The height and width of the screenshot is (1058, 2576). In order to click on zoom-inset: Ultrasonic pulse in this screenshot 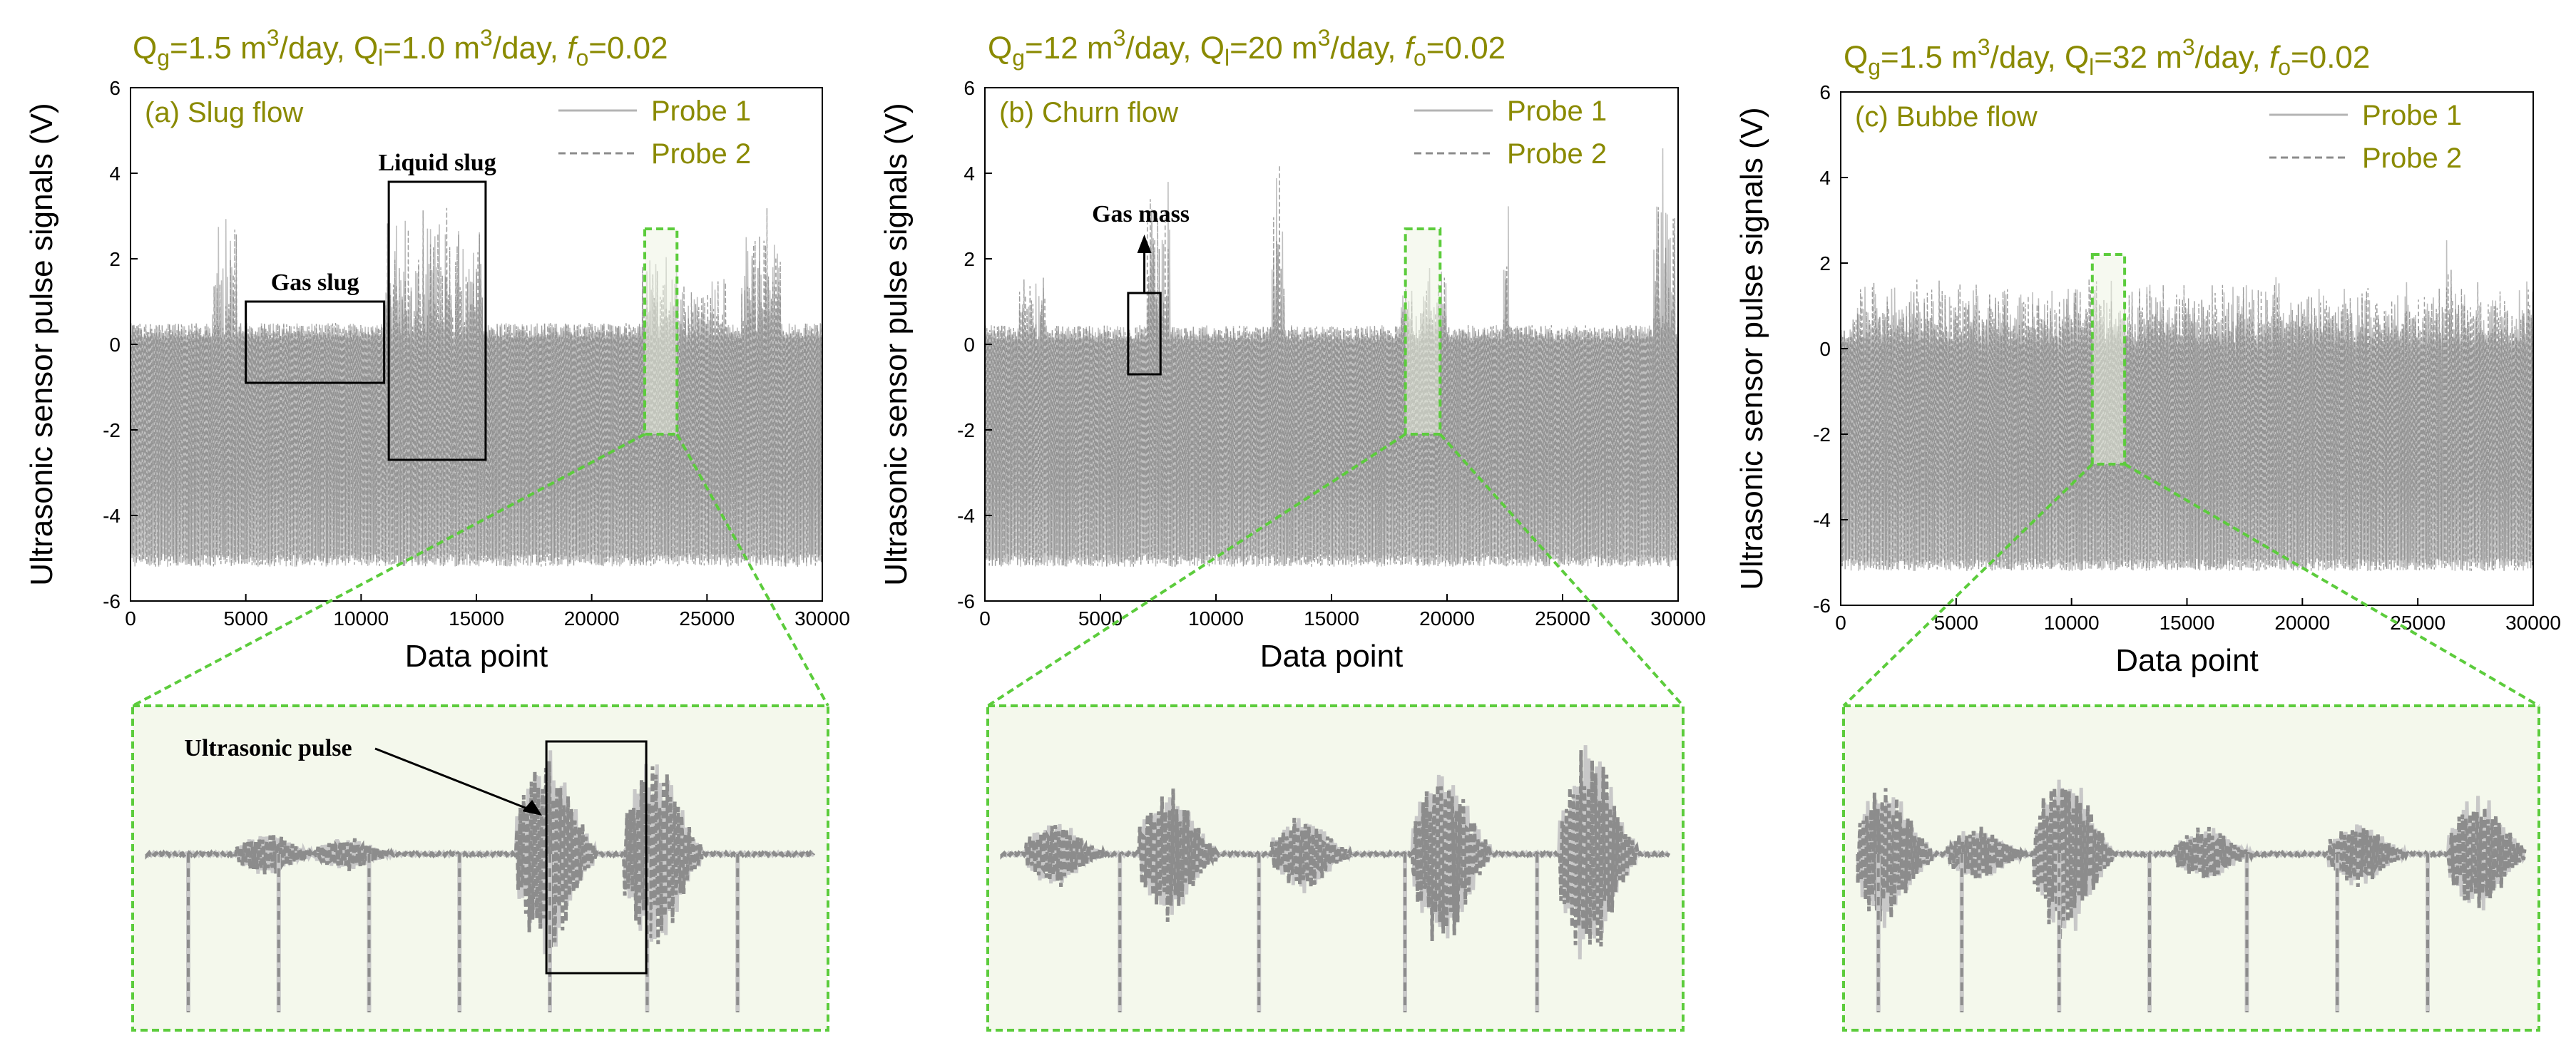, I will do `click(480, 868)`.